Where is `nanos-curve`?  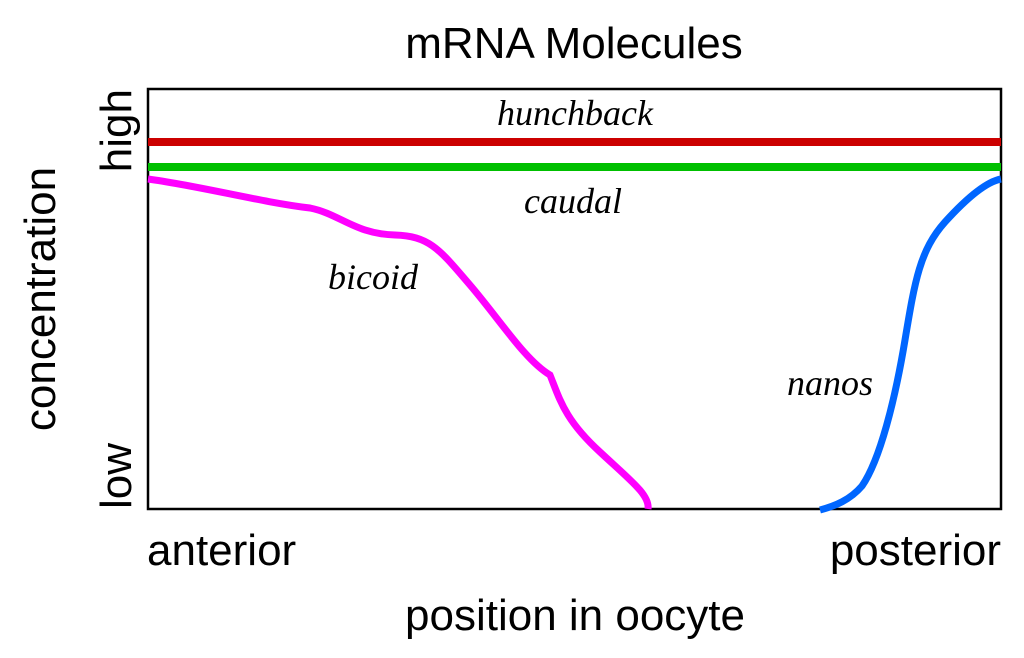
nanos-curve is located at coordinates (910, 344).